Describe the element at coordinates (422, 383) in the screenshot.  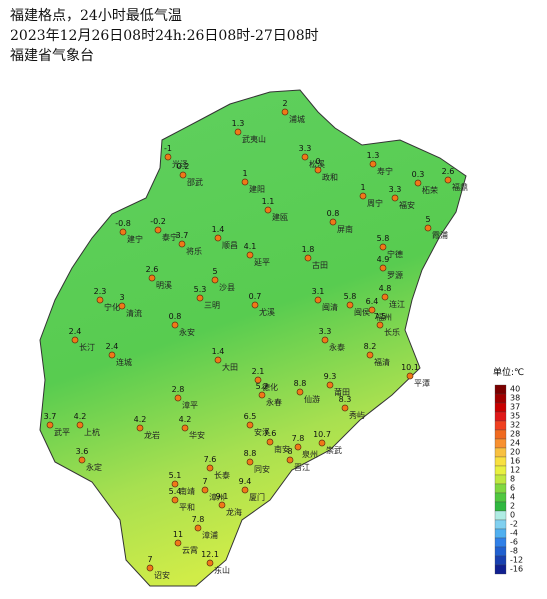
I see `station-name: 平潭` at that location.